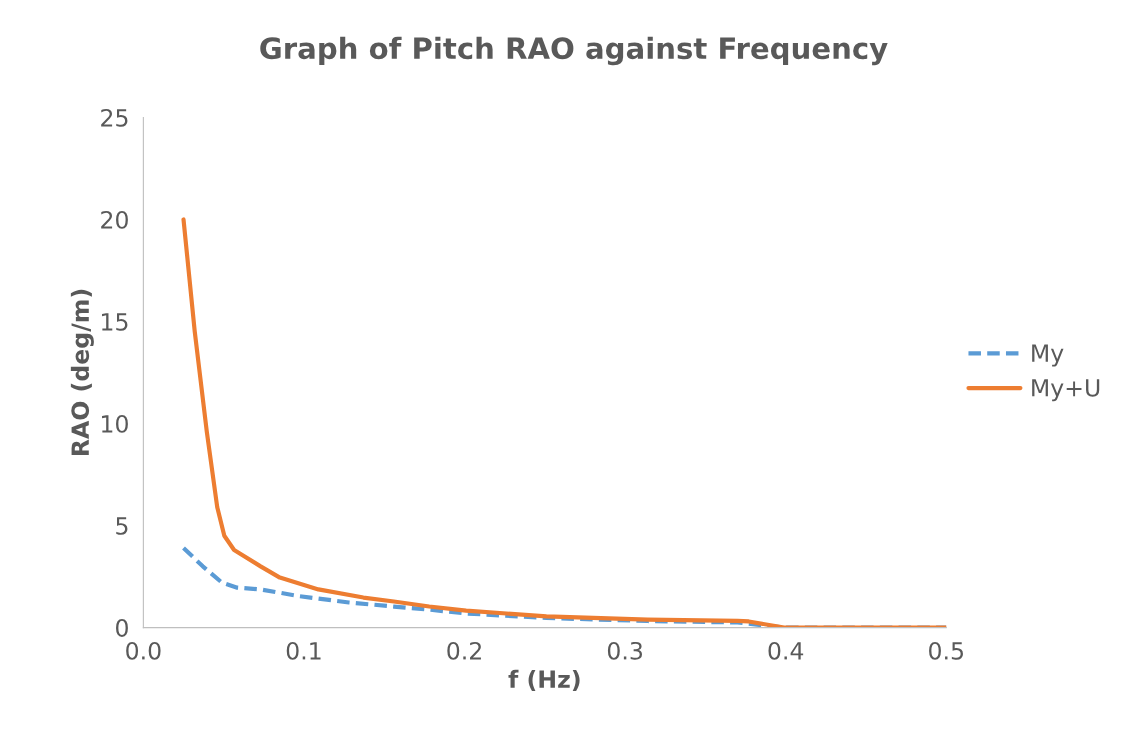  I want to click on legend-label: My, so click(1048, 355).